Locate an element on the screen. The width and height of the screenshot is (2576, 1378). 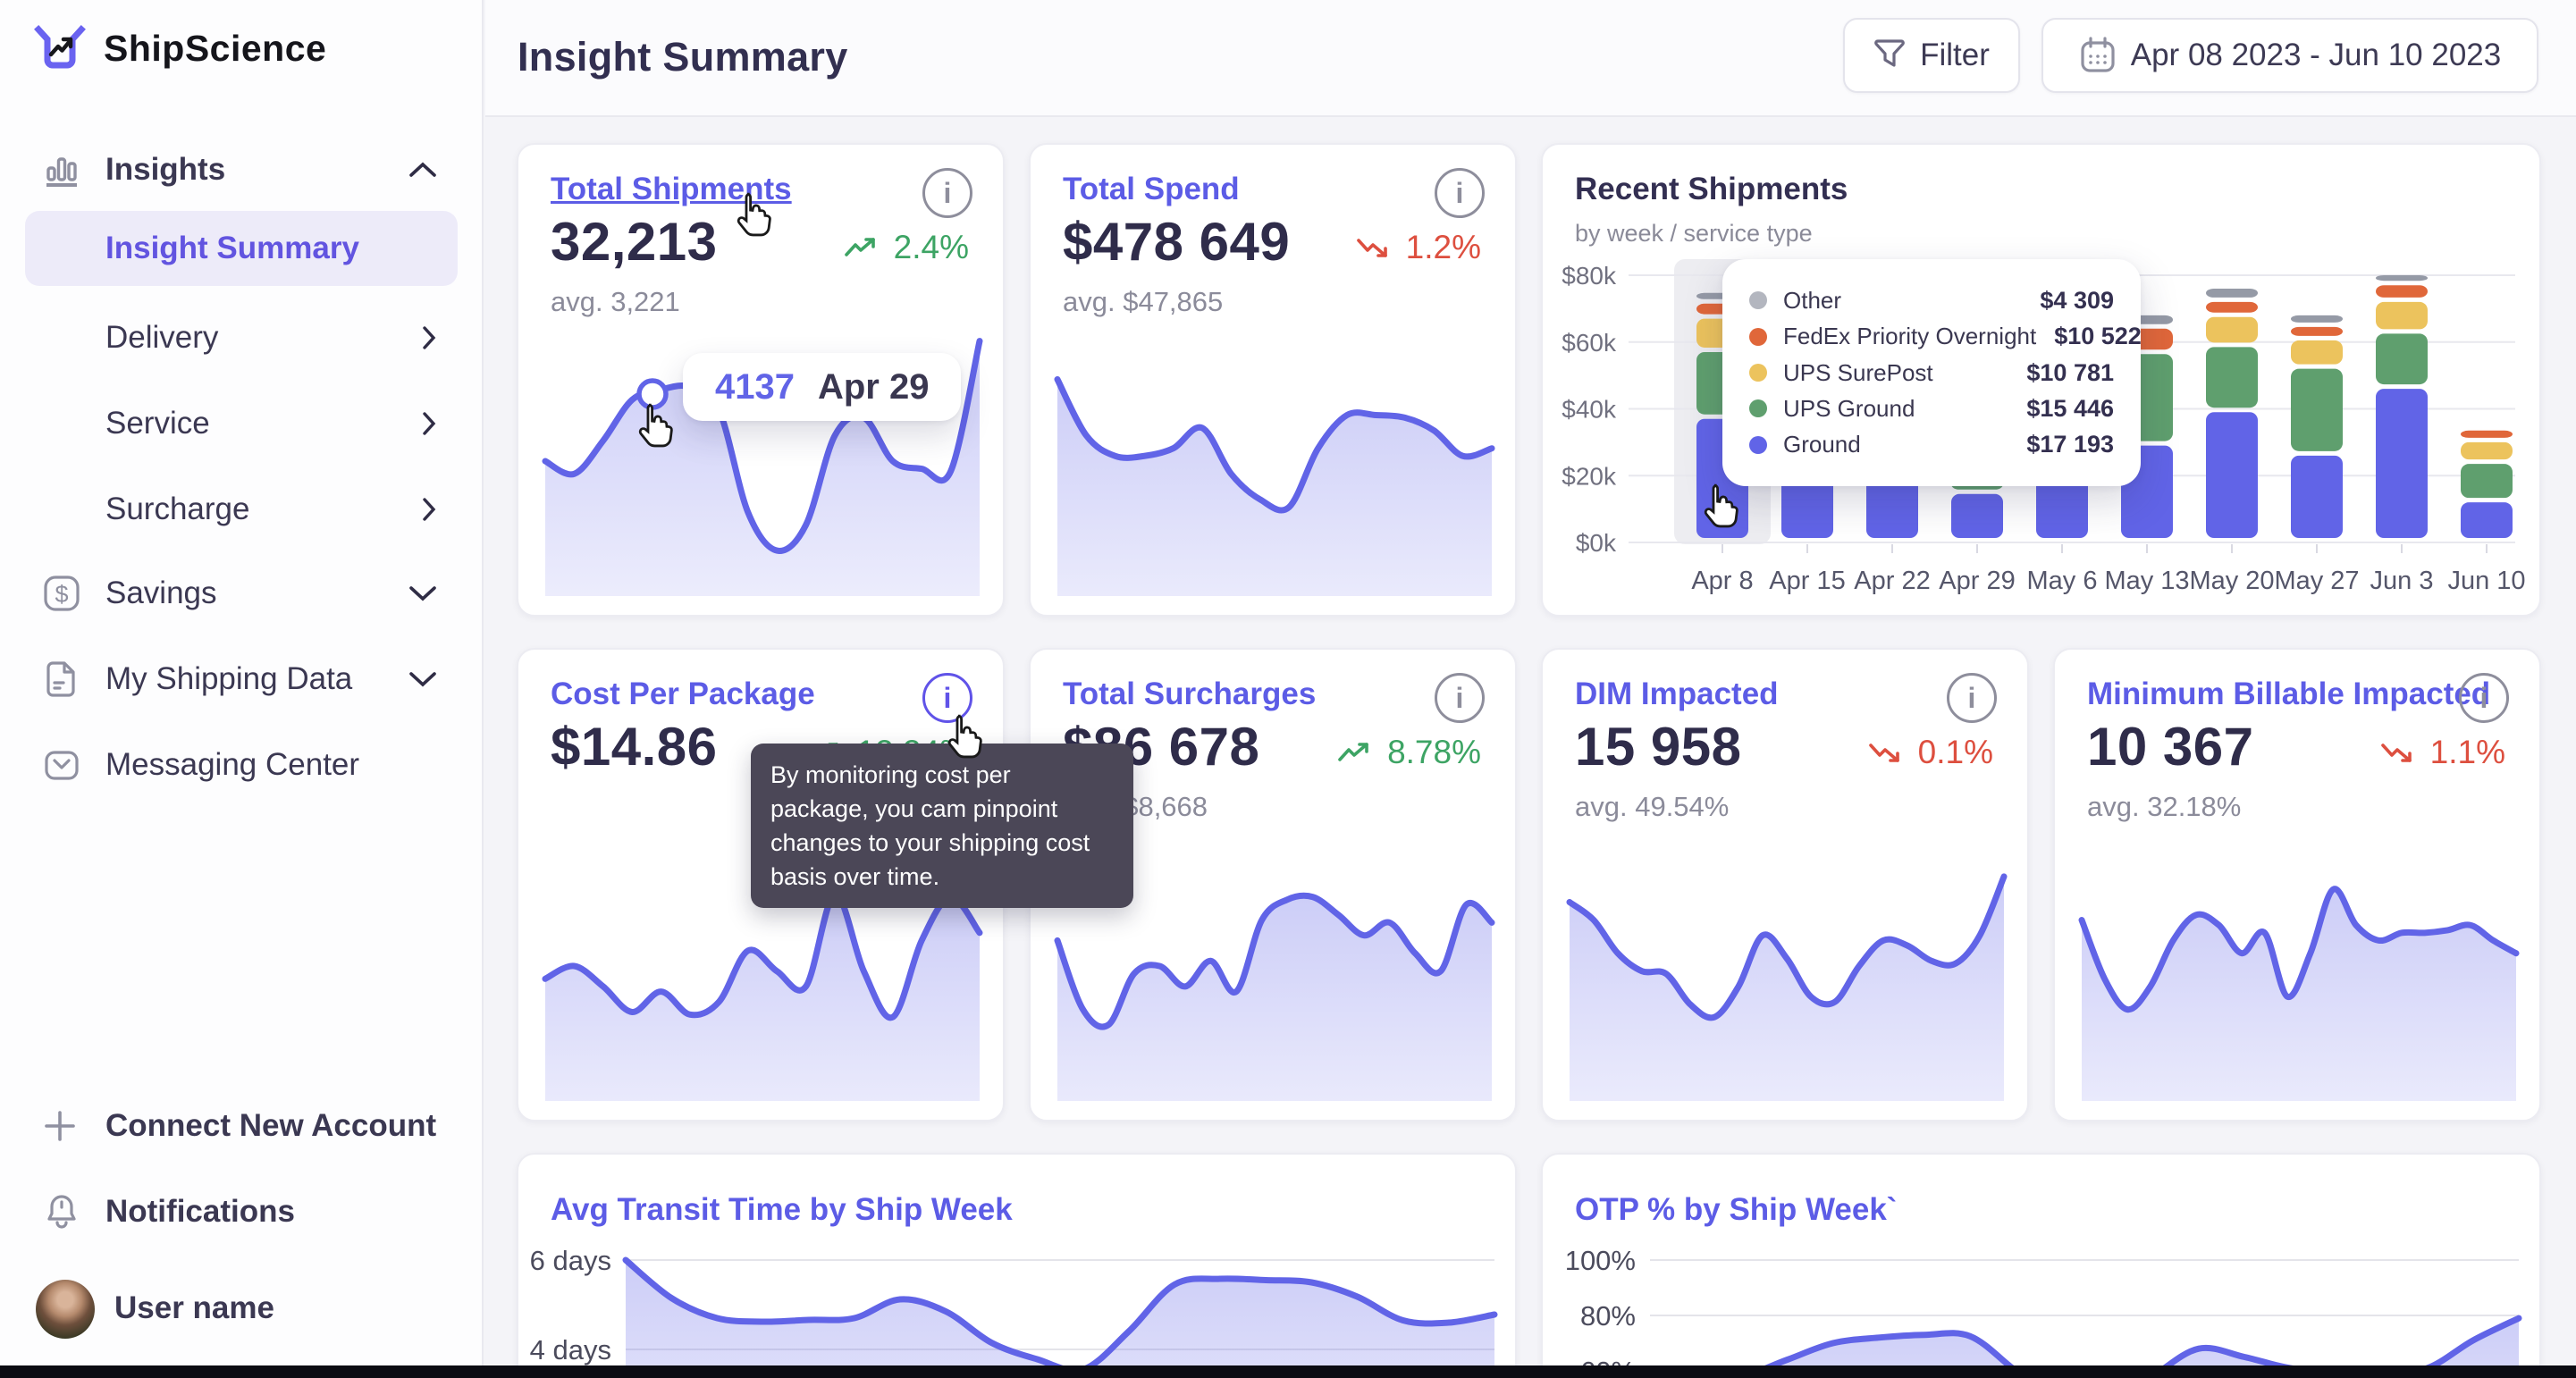
dim-impacted-sparkline is located at coordinates (1787, 967).